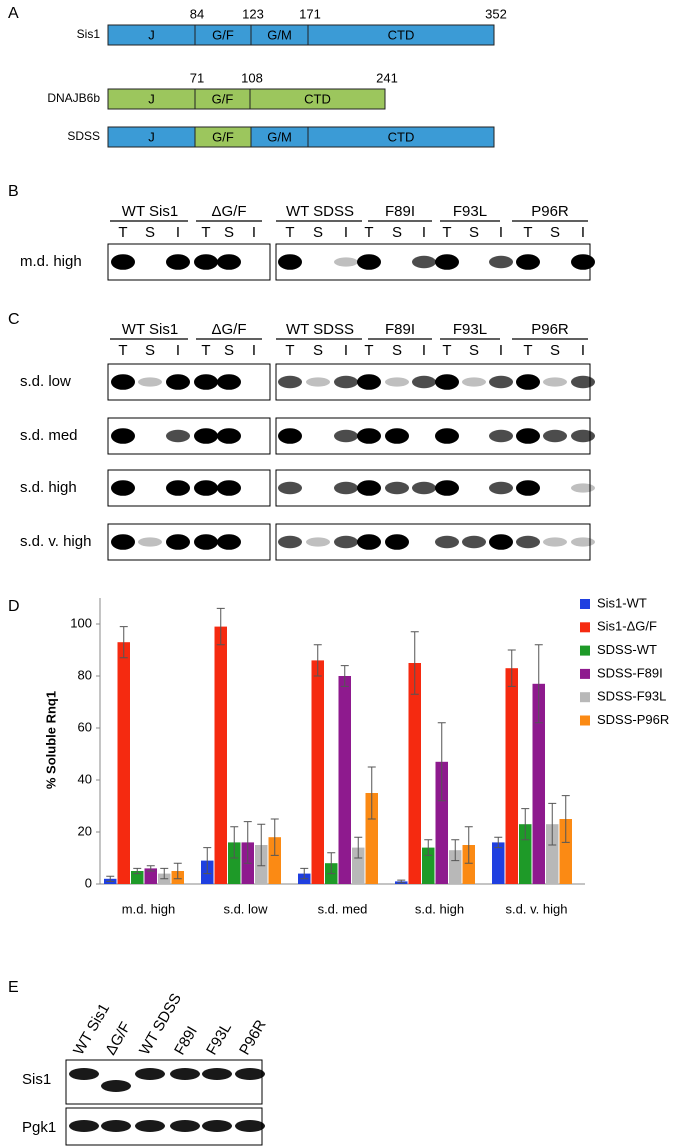  Describe the element at coordinates (89, 34) in the screenshot. I see `construct-name: Sis1` at that location.